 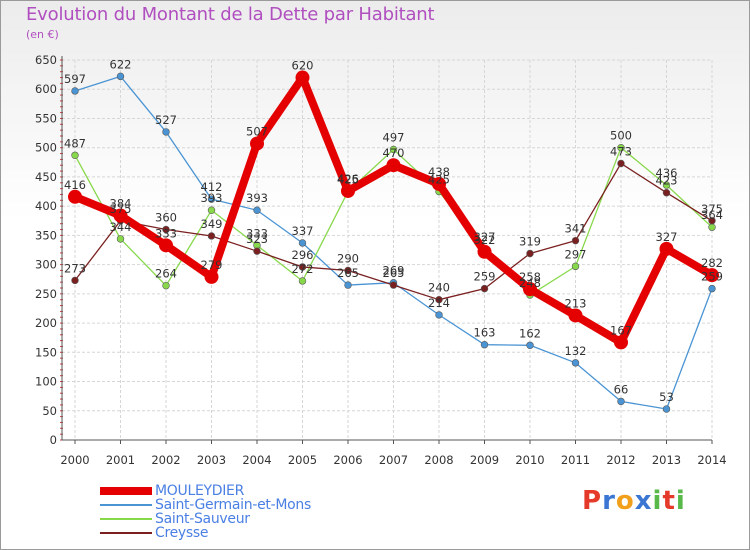 I want to click on data-label: 272, so click(x=303, y=269).